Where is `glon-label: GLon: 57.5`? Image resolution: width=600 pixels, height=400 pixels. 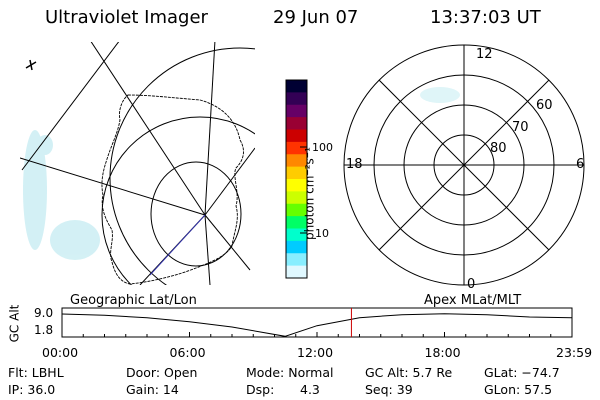
glon-label: GLon: 57.5 is located at coordinates (518, 389).